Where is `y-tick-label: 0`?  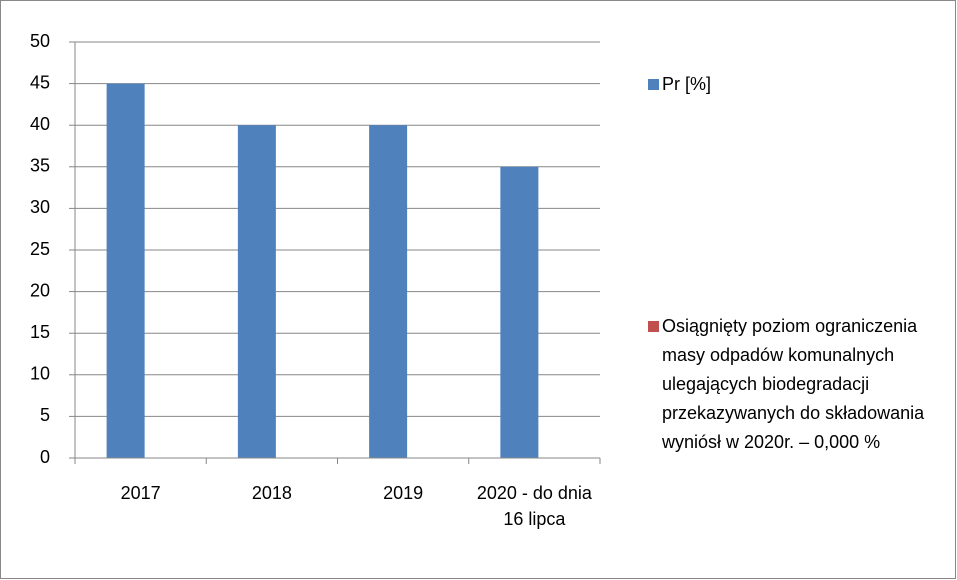 y-tick-label: 0 is located at coordinates (45, 457).